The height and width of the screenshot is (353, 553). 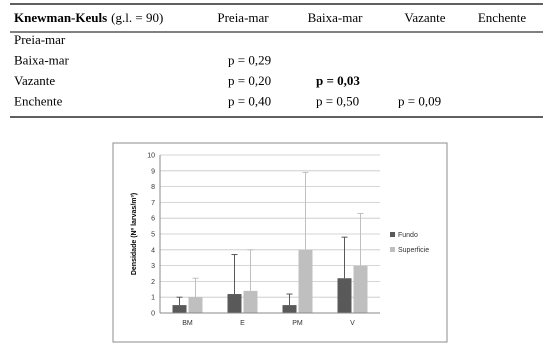 What do you see at coordinates (419, 101) in the screenshot?
I see `p-value: p = 0,09` at bounding box center [419, 101].